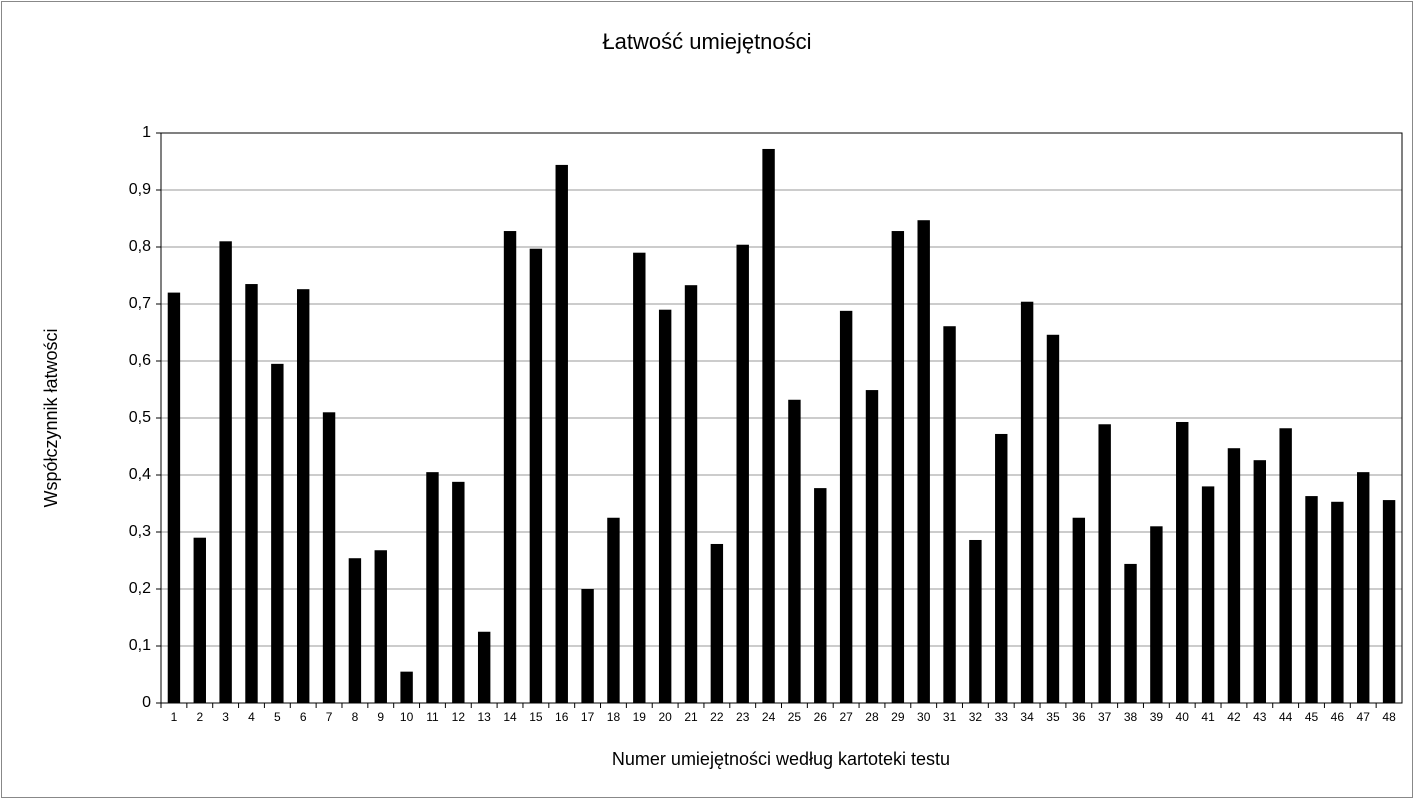 Image resolution: width=1415 pixels, height=800 pixels. I want to click on x-tick-label: 13, so click(484, 717).